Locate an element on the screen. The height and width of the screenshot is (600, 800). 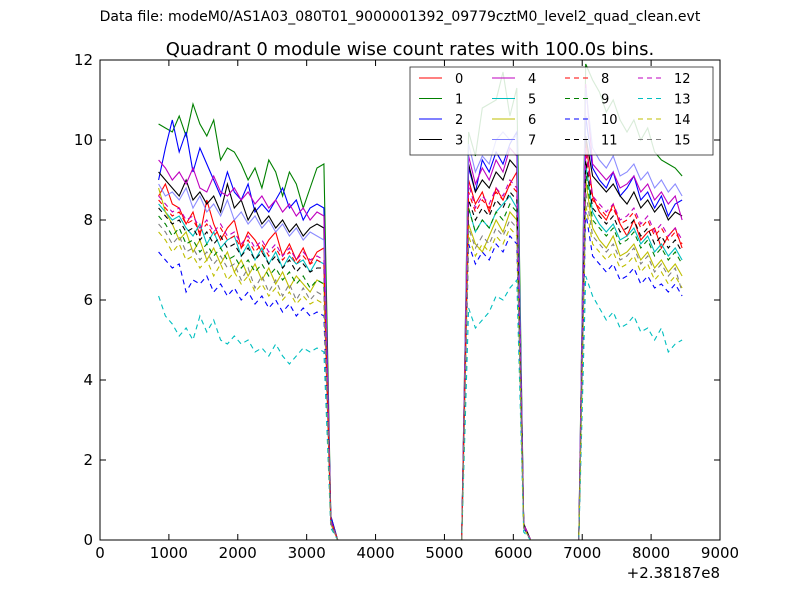
y-tick-label: 12 is located at coordinates (83, 60).